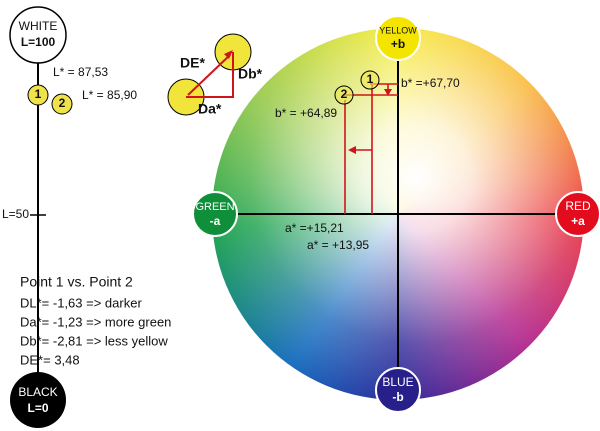 Image resolution: width=600 pixels, height=431 pixels. Describe the element at coordinates (398, 44) in the screenshot. I see `yellow-sign: +b` at that location.